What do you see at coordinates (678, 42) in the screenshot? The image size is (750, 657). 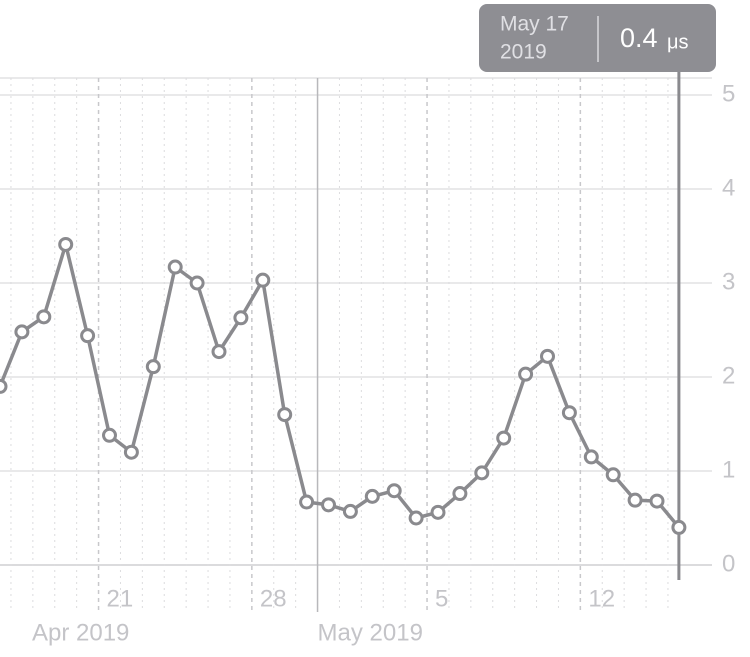 I see `tooltip-unit: μs` at bounding box center [678, 42].